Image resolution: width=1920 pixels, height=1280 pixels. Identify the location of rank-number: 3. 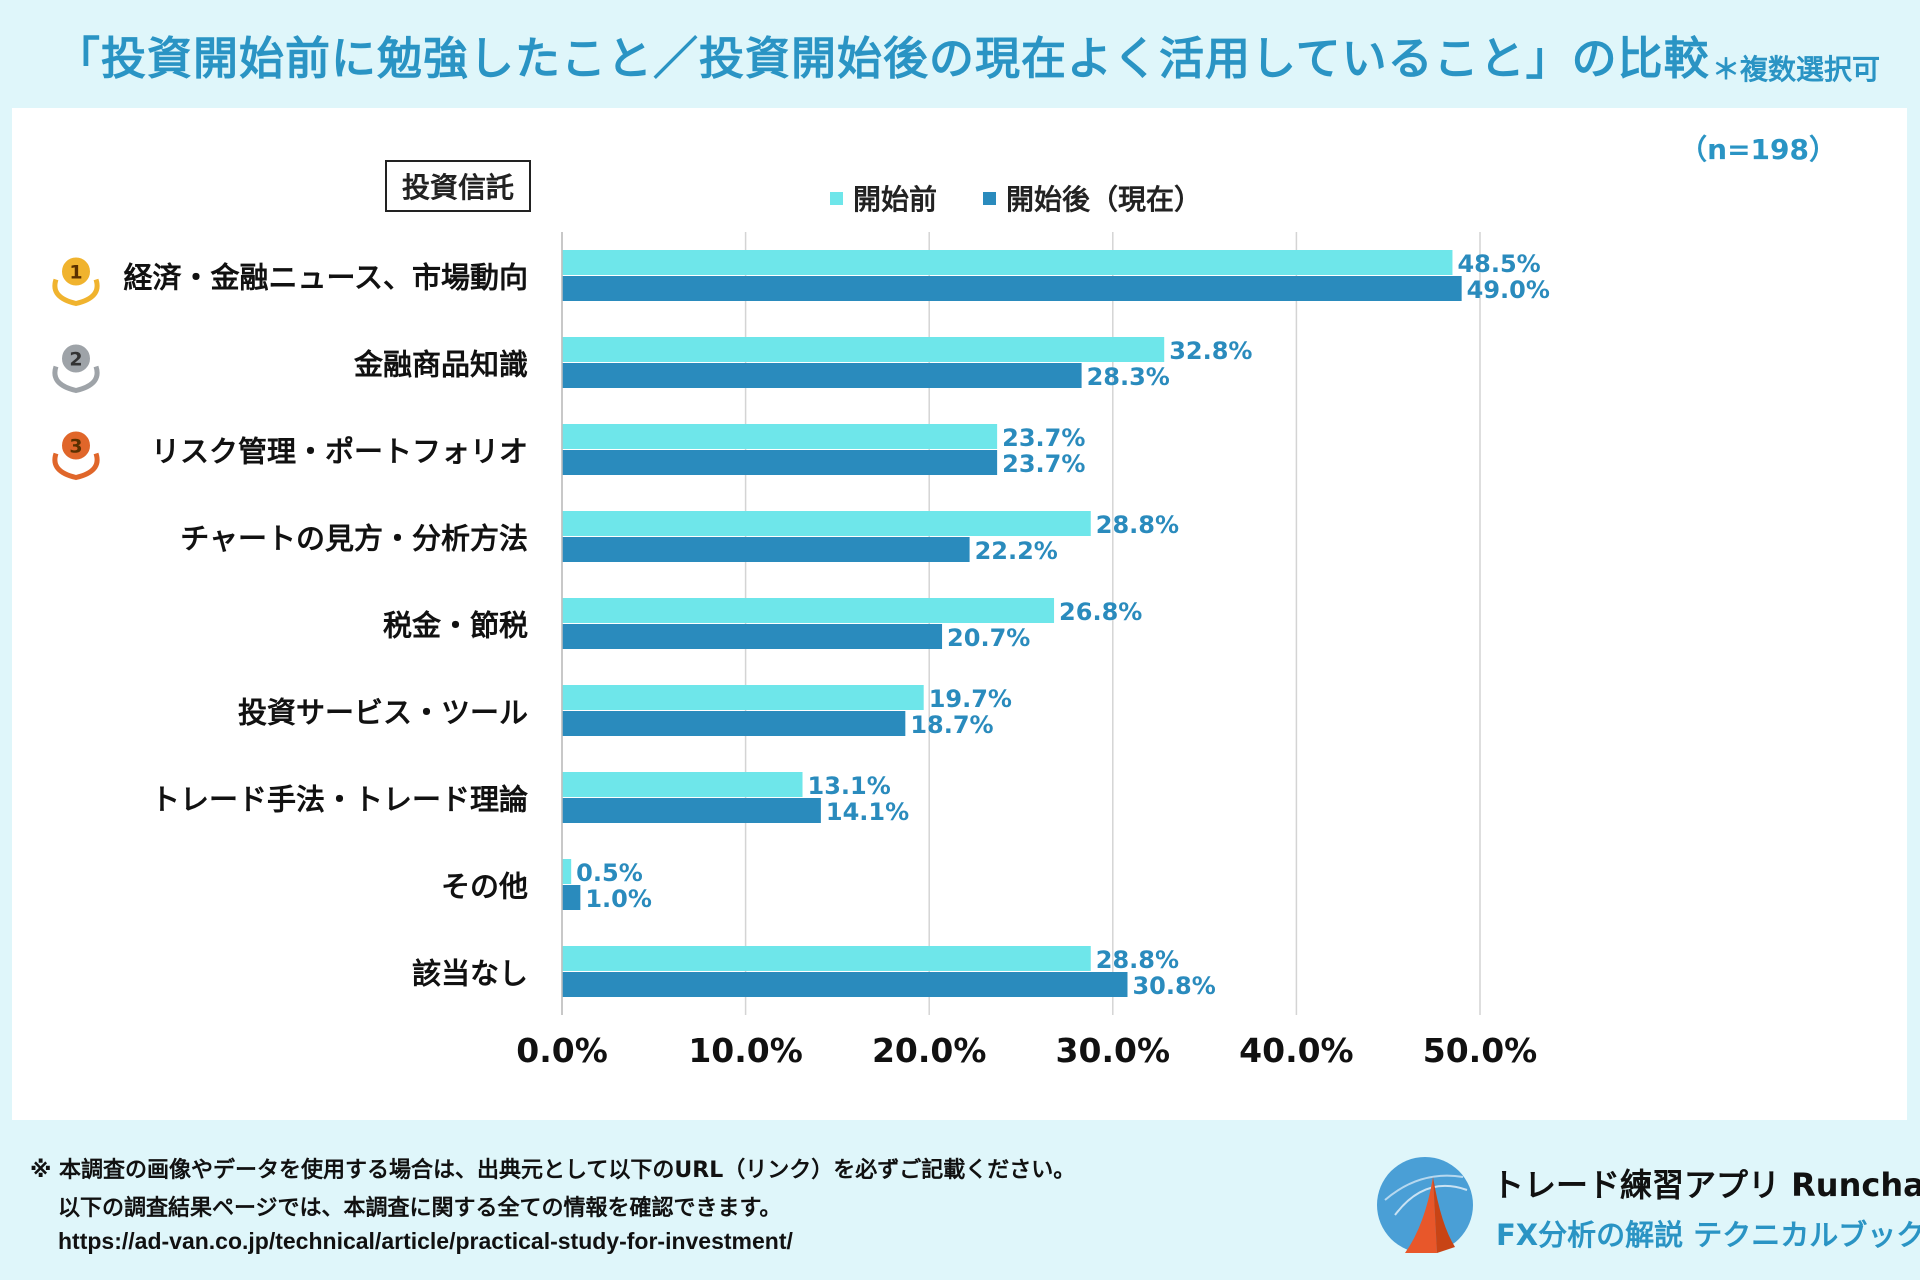
(75, 447).